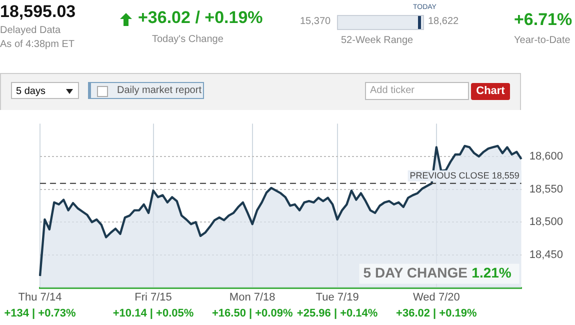 The image size is (575, 325). Describe the element at coordinates (40, 297) in the screenshot. I see `x-tick-label: Thu 7/14` at that location.